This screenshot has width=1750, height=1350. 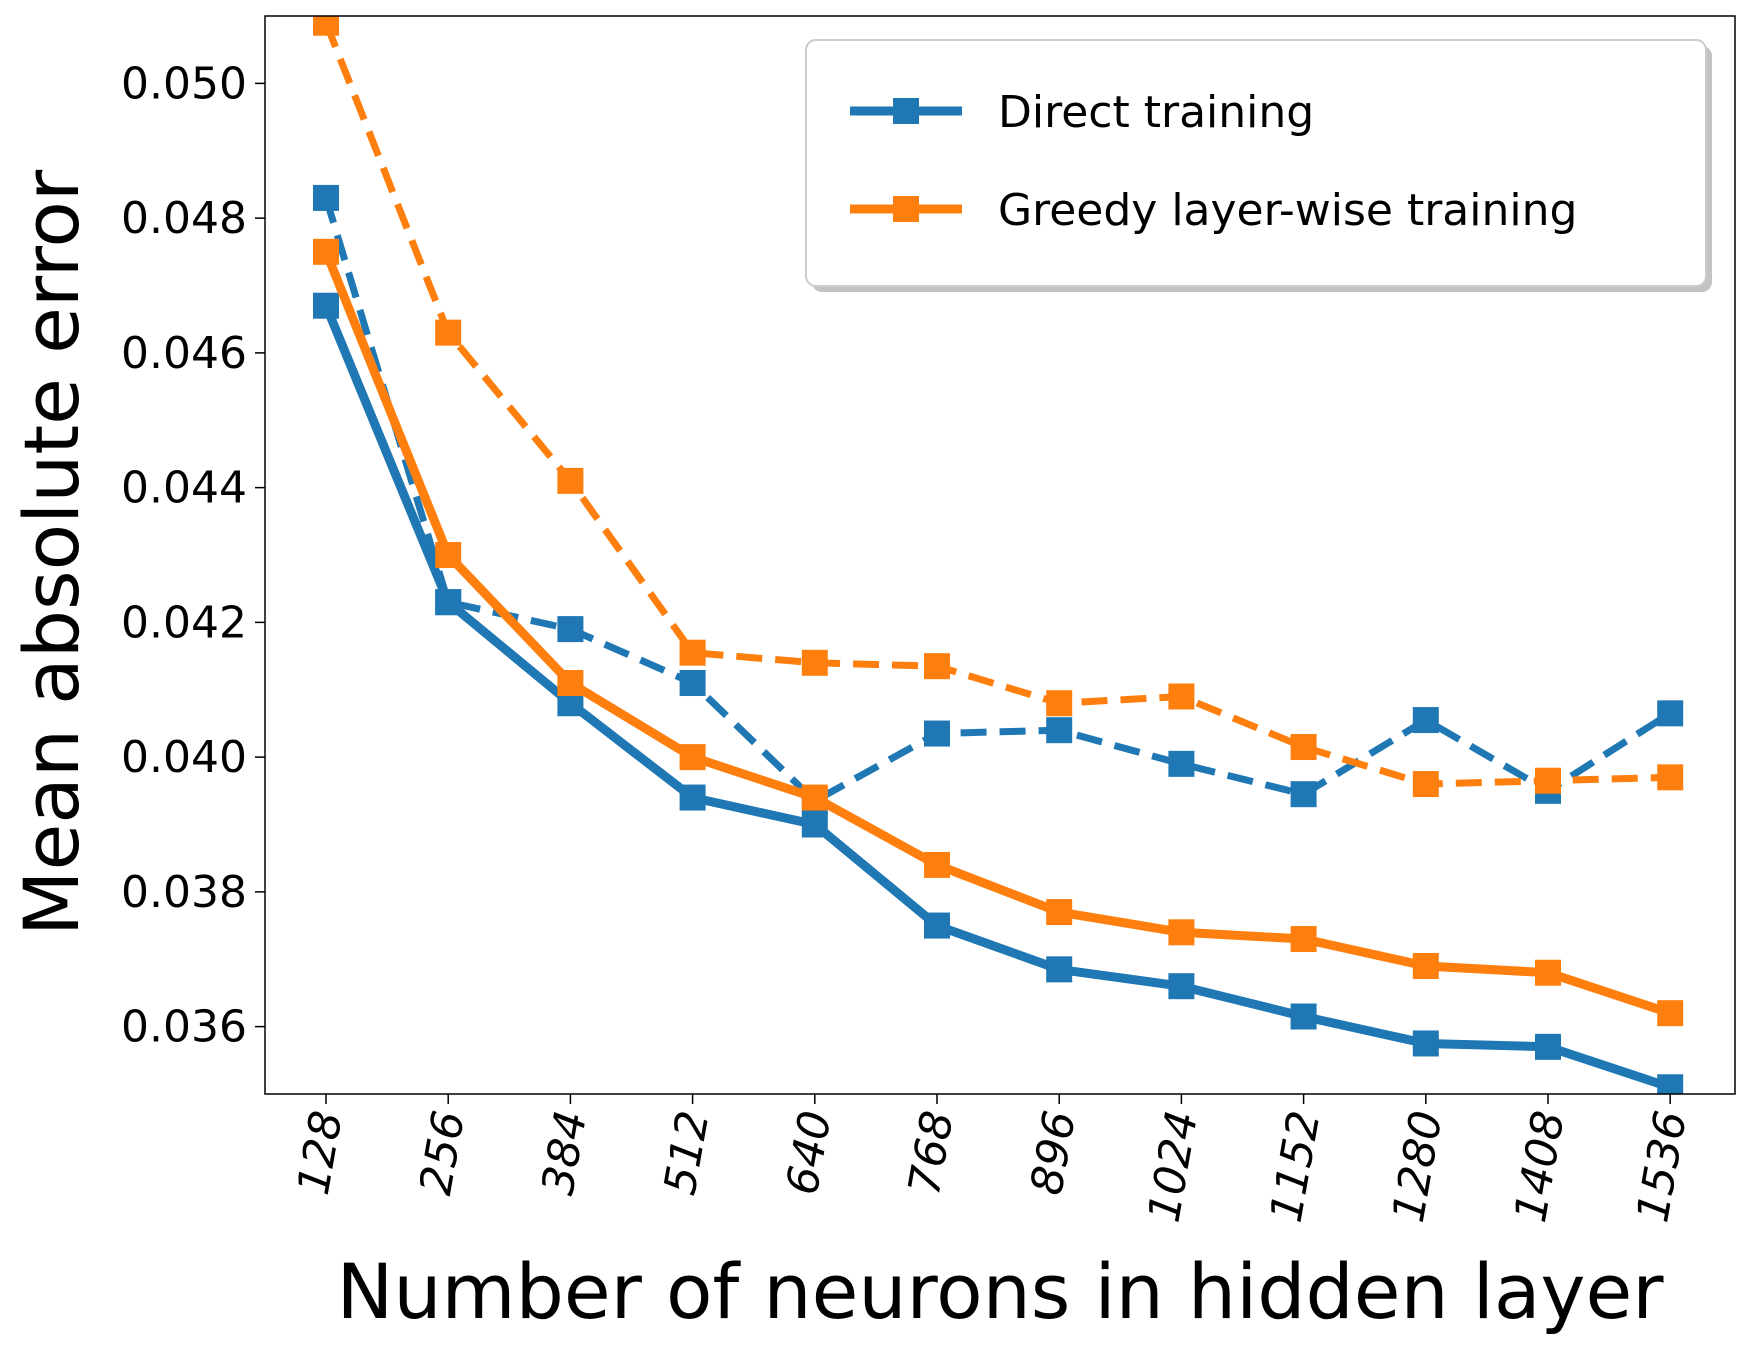 I want to click on y-tick-label: 0.046, so click(x=184, y=353).